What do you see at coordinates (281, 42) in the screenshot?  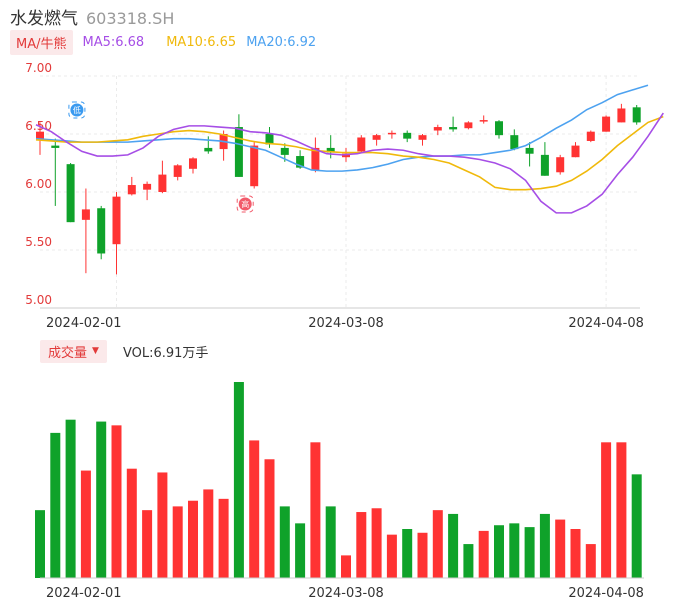 I see `ma20-legend-label: MA20:6.92` at bounding box center [281, 42].